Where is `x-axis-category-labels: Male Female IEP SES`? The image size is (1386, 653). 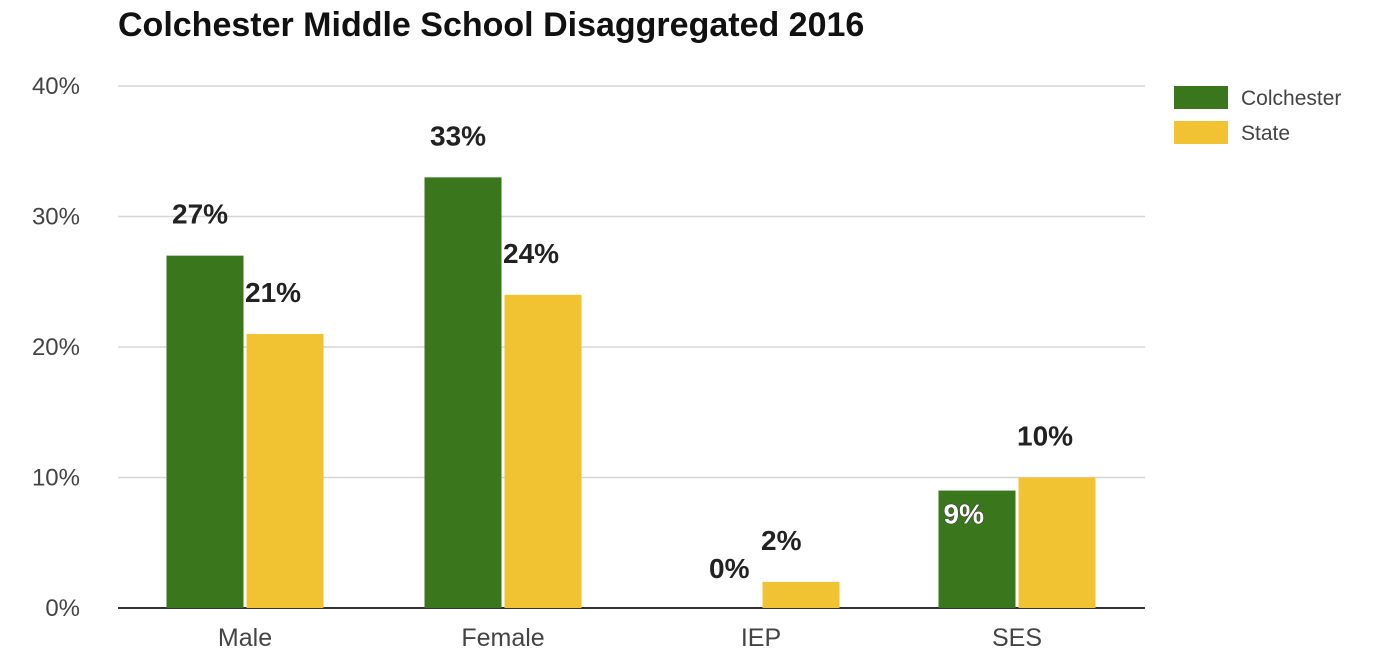
x-axis-category-labels: Male Female IEP SES is located at coordinates (630, 638).